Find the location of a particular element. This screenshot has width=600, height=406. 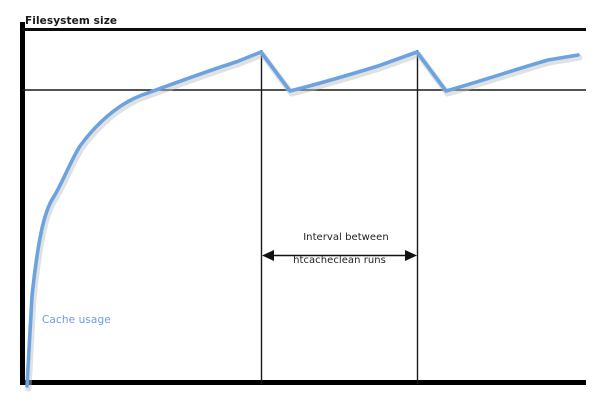

arrow-head-left is located at coordinates (268, 255).